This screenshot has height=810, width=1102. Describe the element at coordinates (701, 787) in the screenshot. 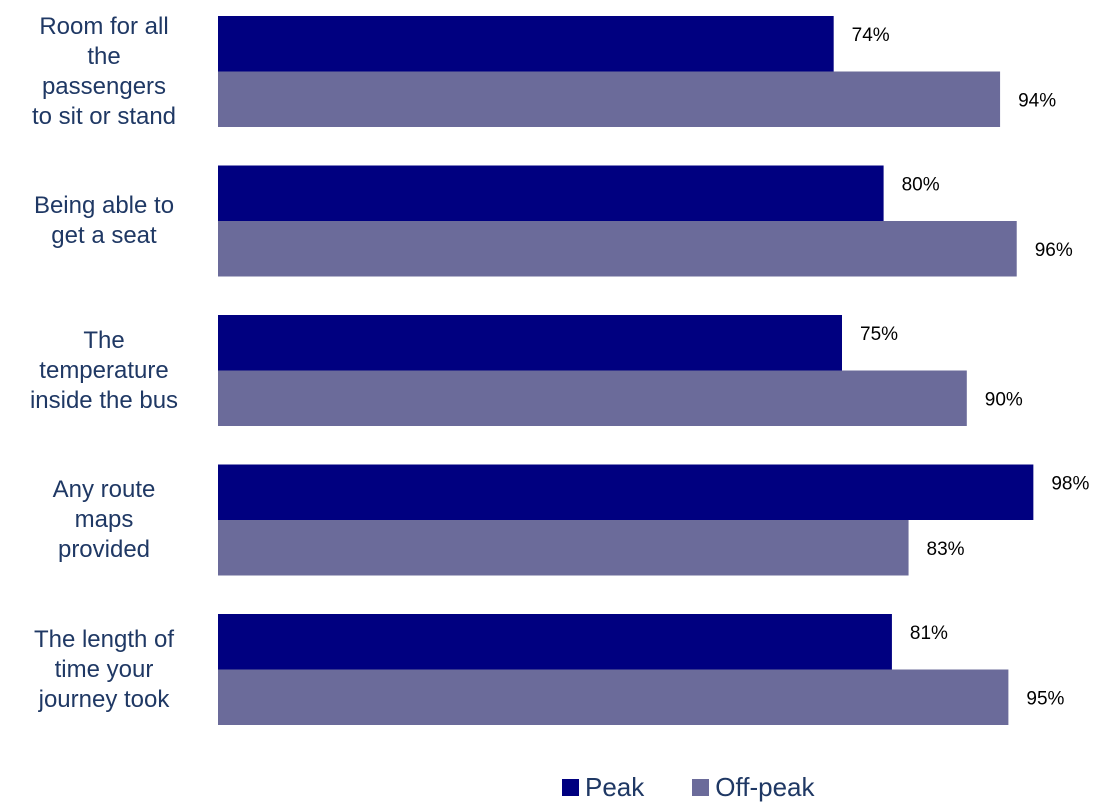

I see `legend-swatch-off-peak` at that location.